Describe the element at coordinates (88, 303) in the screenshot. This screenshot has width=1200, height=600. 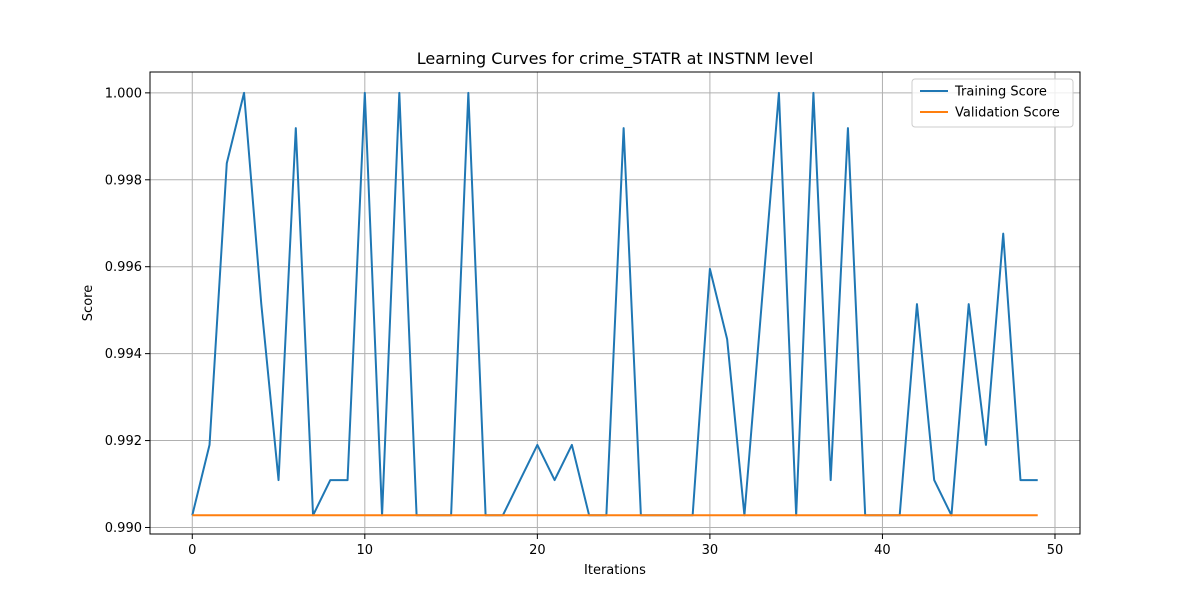
I see `y-axis-label: Score` at that location.